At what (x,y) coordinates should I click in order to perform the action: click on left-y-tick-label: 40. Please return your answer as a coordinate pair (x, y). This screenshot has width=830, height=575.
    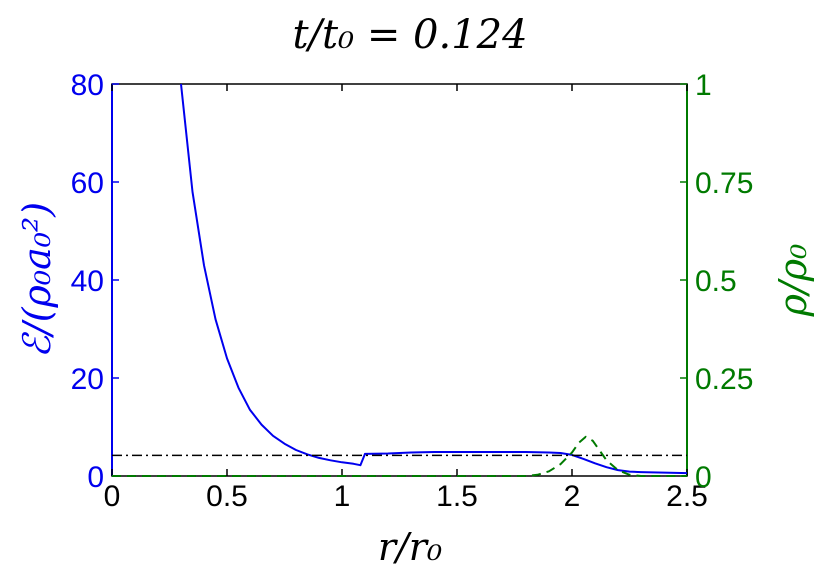
    Looking at the image, I should click on (87, 281).